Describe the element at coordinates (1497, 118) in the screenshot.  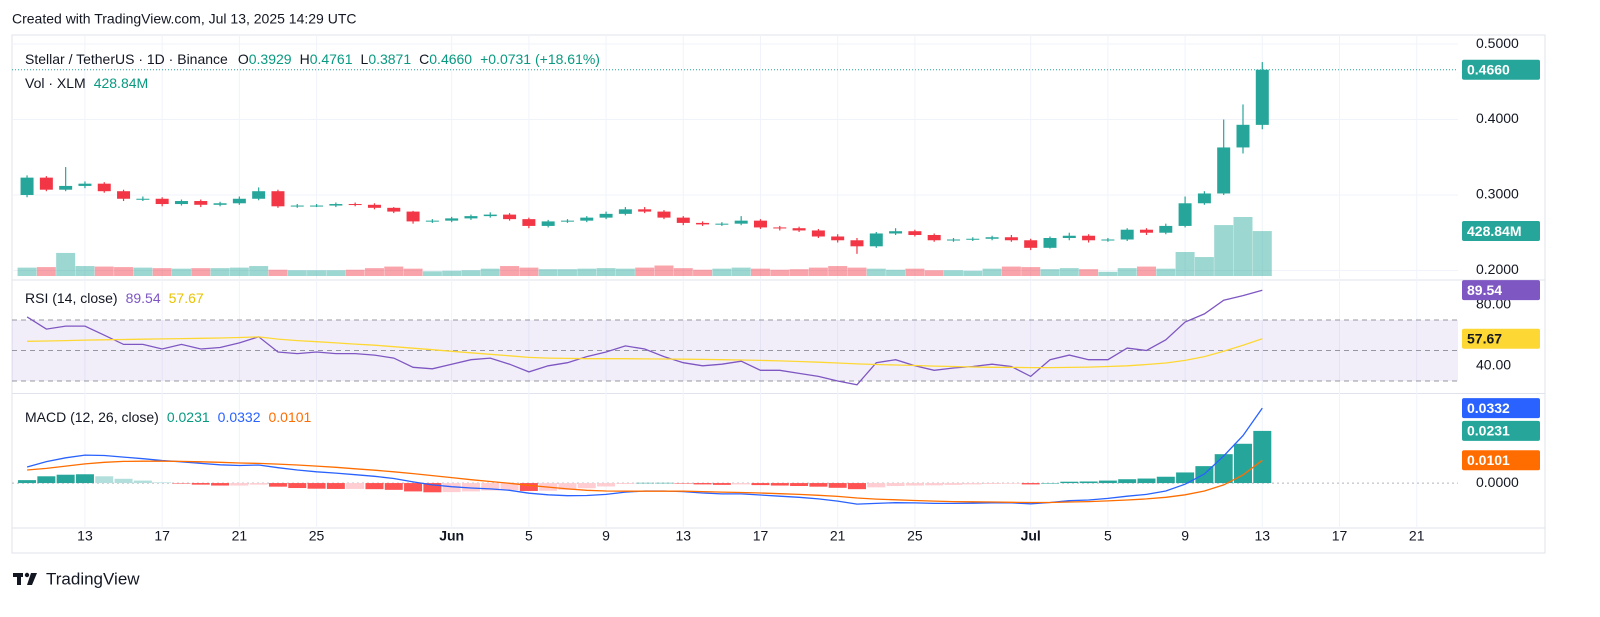
I see `y-tick-label: 0.4000` at that location.